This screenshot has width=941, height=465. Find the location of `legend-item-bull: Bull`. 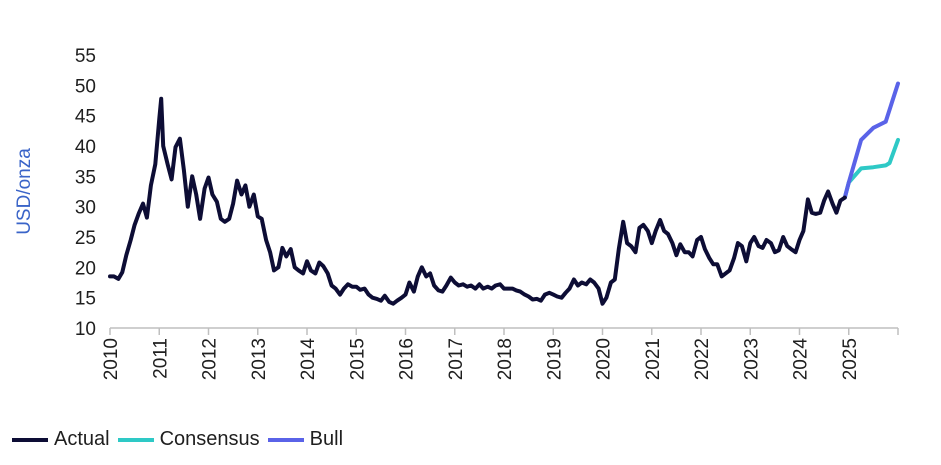

legend-item-bull: Bull is located at coordinates (305, 439).